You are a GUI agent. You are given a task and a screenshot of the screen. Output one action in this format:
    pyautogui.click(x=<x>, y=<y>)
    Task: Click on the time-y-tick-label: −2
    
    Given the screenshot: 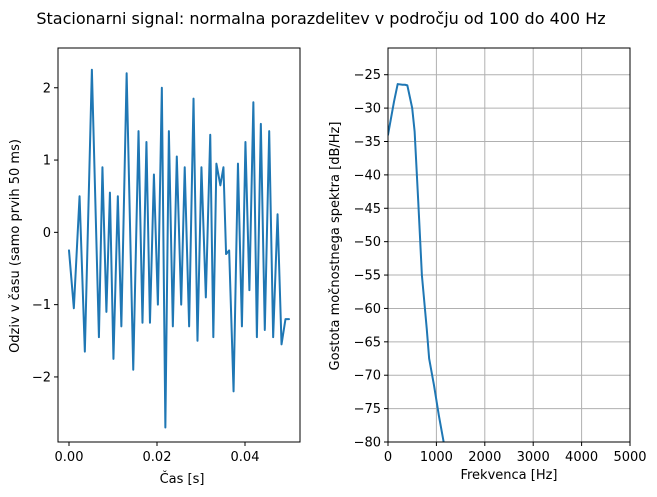 What is the action you would take?
    pyautogui.click(x=41, y=377)
    